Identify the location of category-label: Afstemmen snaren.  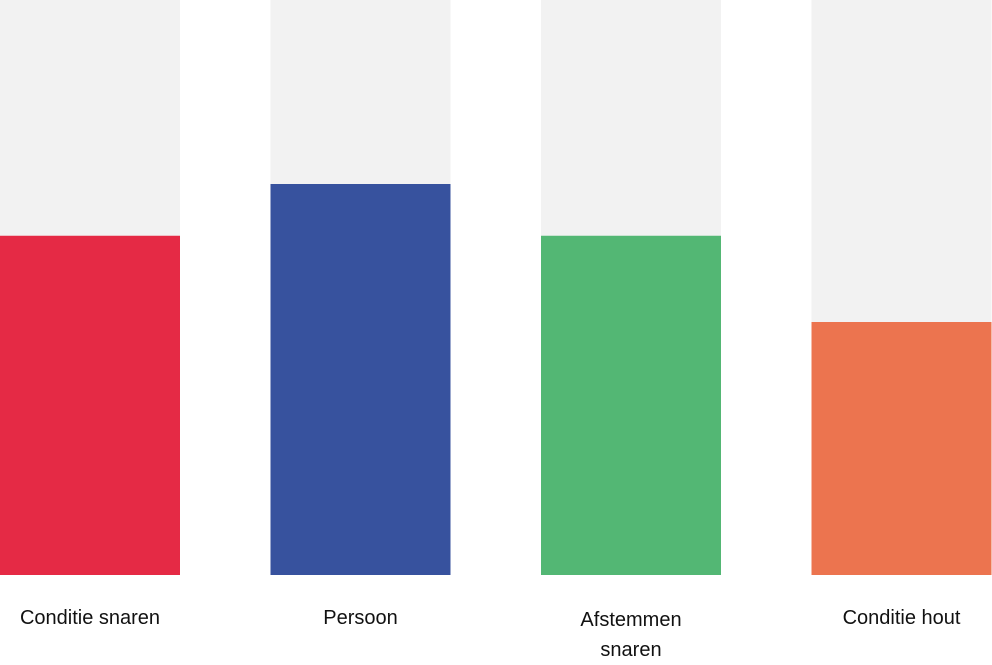
(631, 635).